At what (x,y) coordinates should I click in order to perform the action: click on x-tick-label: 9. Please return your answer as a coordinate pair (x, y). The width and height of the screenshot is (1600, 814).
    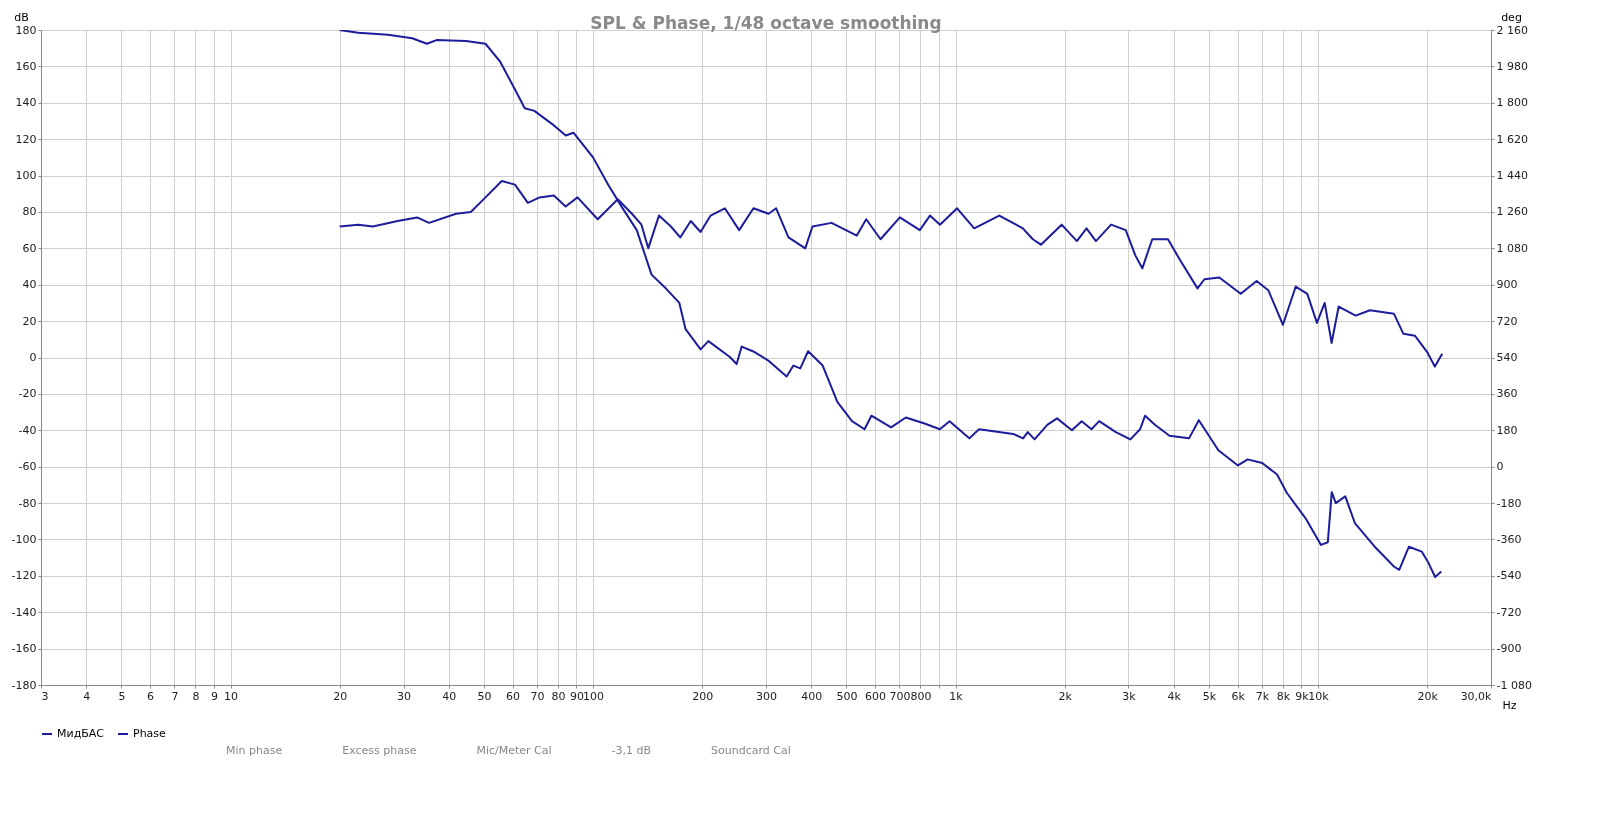
    Looking at the image, I should click on (214, 696).